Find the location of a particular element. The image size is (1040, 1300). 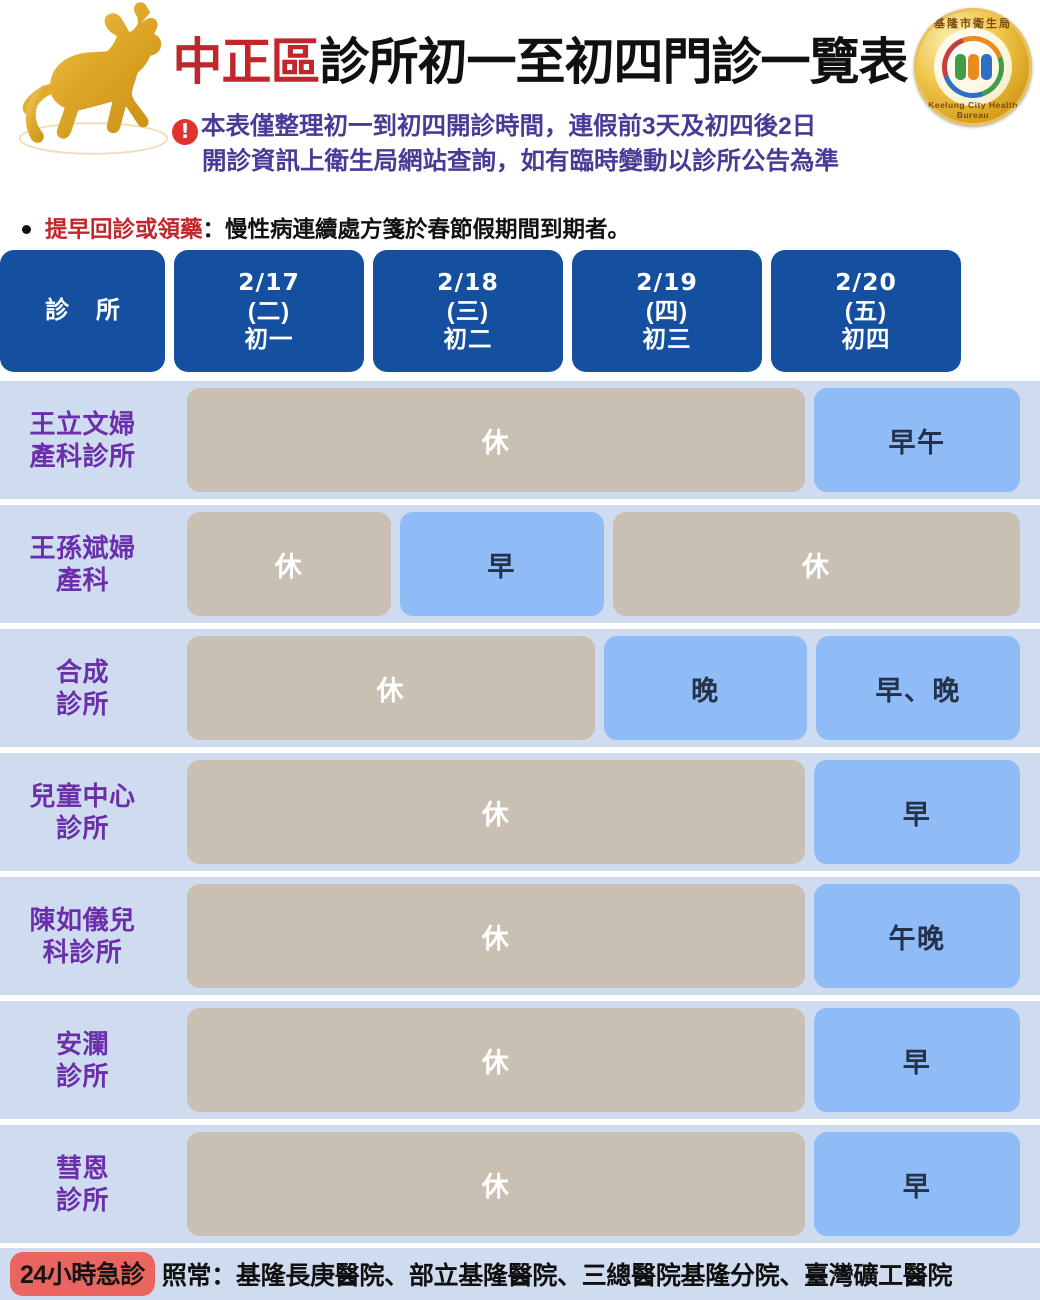

clinic-name-wrap: 兒童中心 診所 is located at coordinates (82, 812).